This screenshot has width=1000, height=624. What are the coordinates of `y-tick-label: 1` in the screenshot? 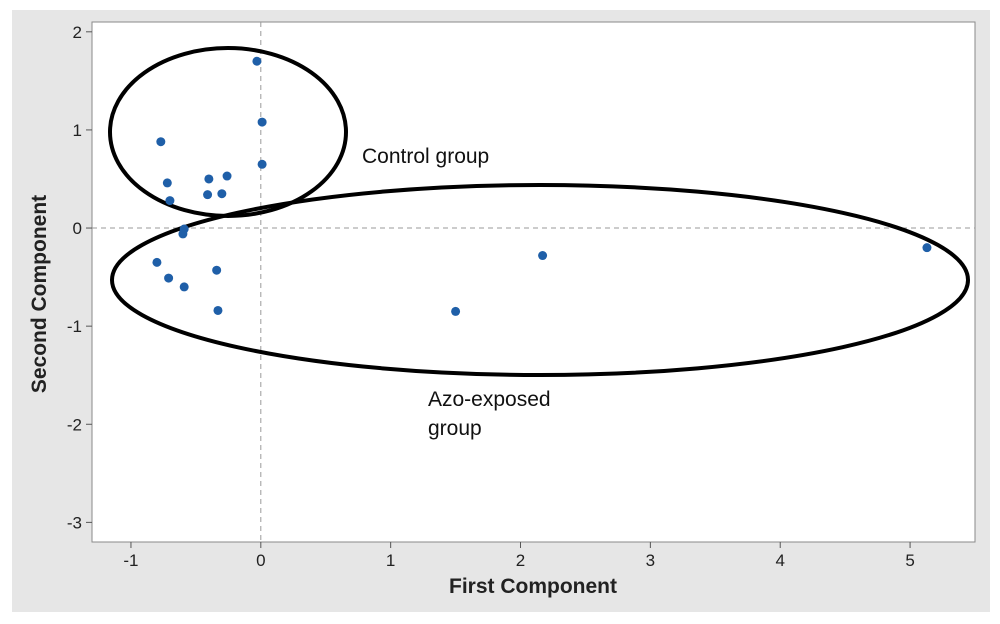 It's located at (77, 130).